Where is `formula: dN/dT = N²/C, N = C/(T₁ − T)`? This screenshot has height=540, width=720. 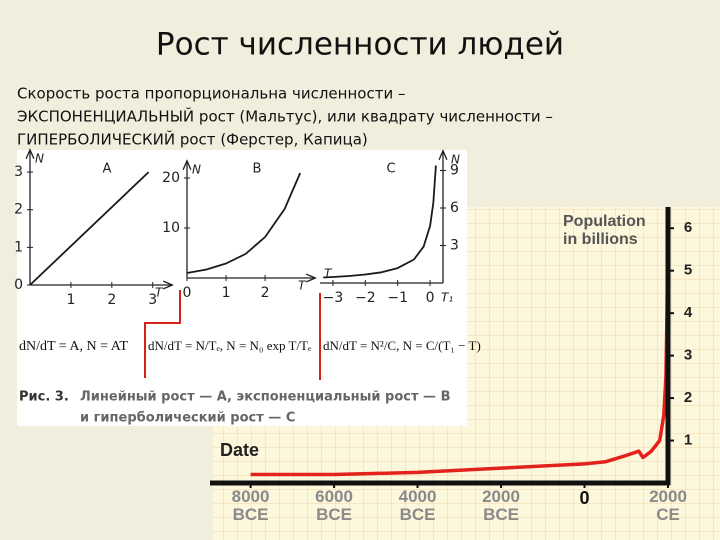
formula: dN/dT = N²/C, N = C/(T₁ − T) is located at coordinates (402, 345).